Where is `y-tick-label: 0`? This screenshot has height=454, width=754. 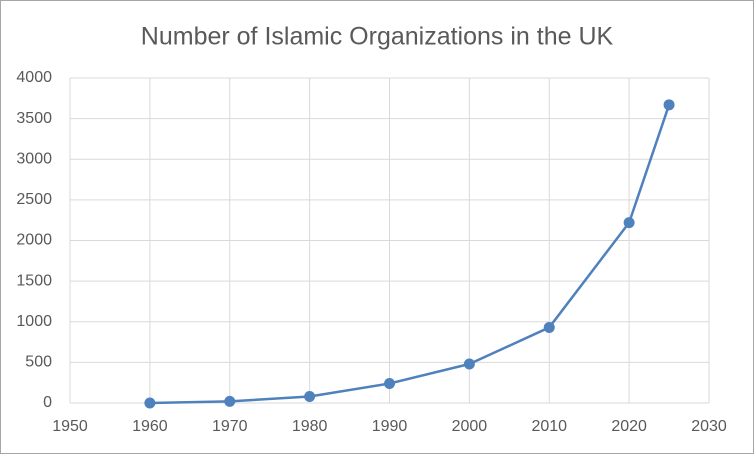 y-tick-label: 0 is located at coordinates (47, 402).